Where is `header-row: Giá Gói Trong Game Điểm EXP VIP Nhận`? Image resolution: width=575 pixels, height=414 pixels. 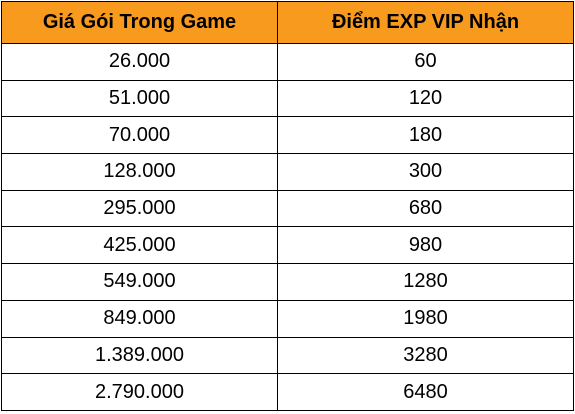 header-row: Giá Gói Trong Game Điểm EXP VIP Nhận is located at coordinates (287, 22).